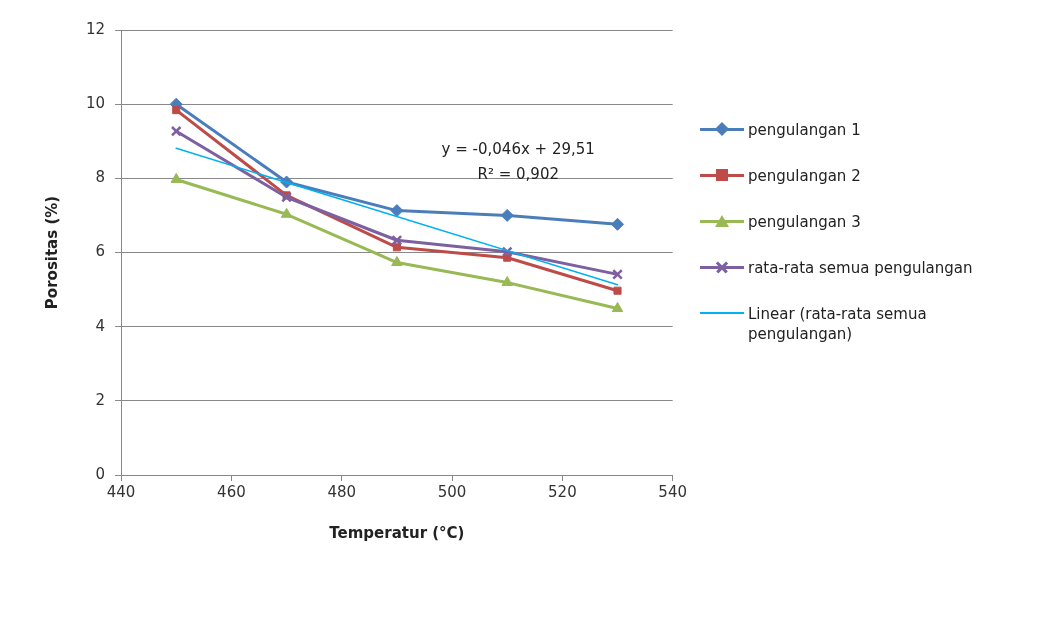 The height and width of the screenshot is (617, 1060). I want to click on legend-label: Linear (rata-rata semua pengulangan), so click(838, 324).